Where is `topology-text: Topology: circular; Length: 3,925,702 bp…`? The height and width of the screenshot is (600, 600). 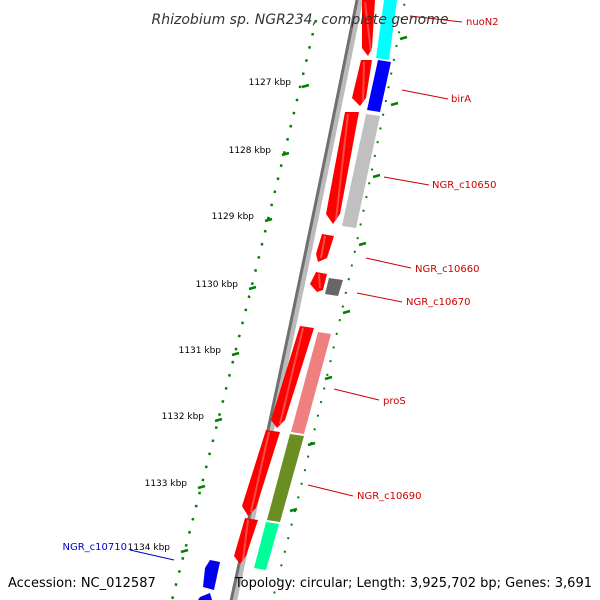 topology-text: Topology: circular; Length: 3,925,702 bp… is located at coordinates (413, 583).